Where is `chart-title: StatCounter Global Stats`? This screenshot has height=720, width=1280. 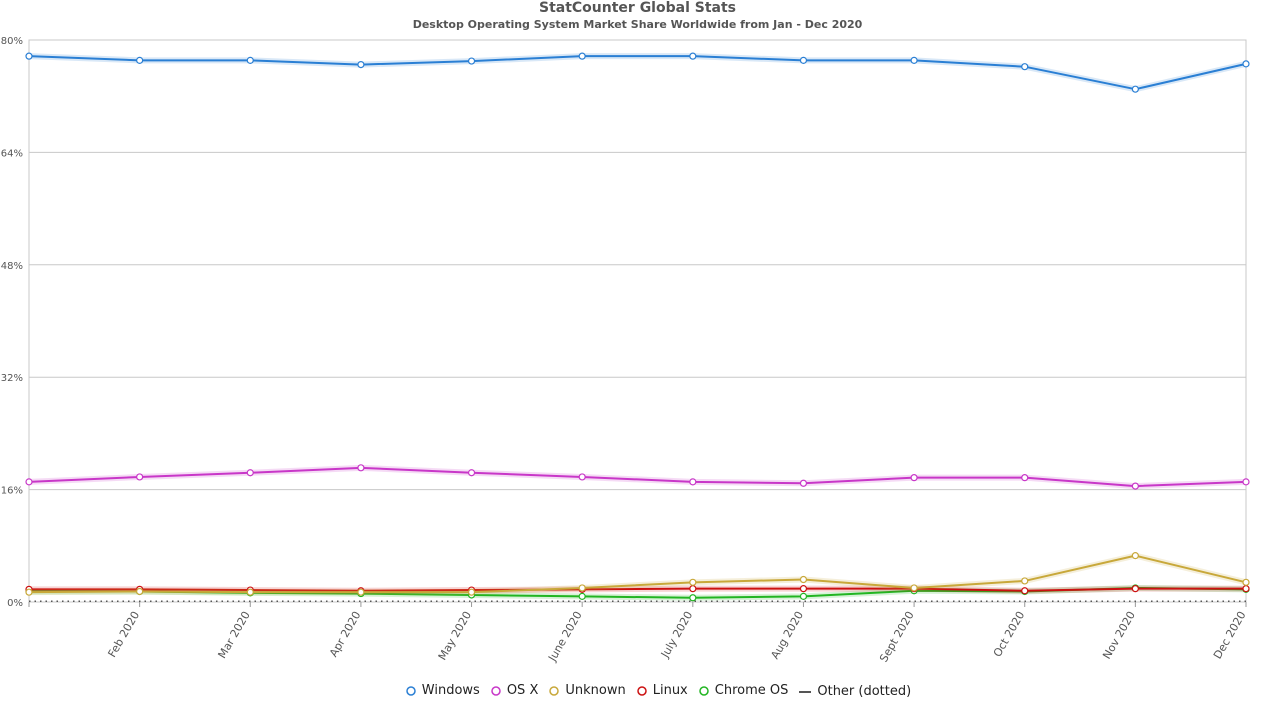
chart-title: StatCounter Global Stats is located at coordinates (637, 8).